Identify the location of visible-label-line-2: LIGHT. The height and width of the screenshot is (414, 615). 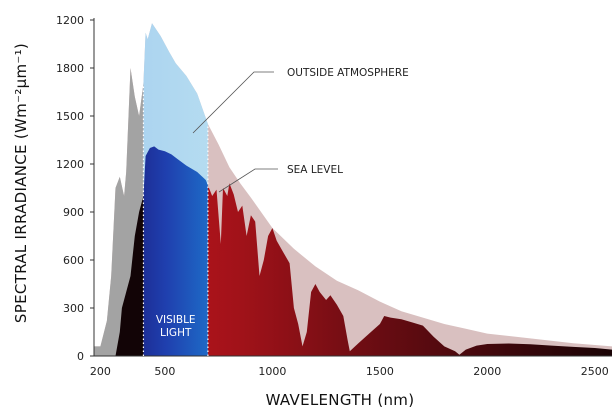
(176, 333).